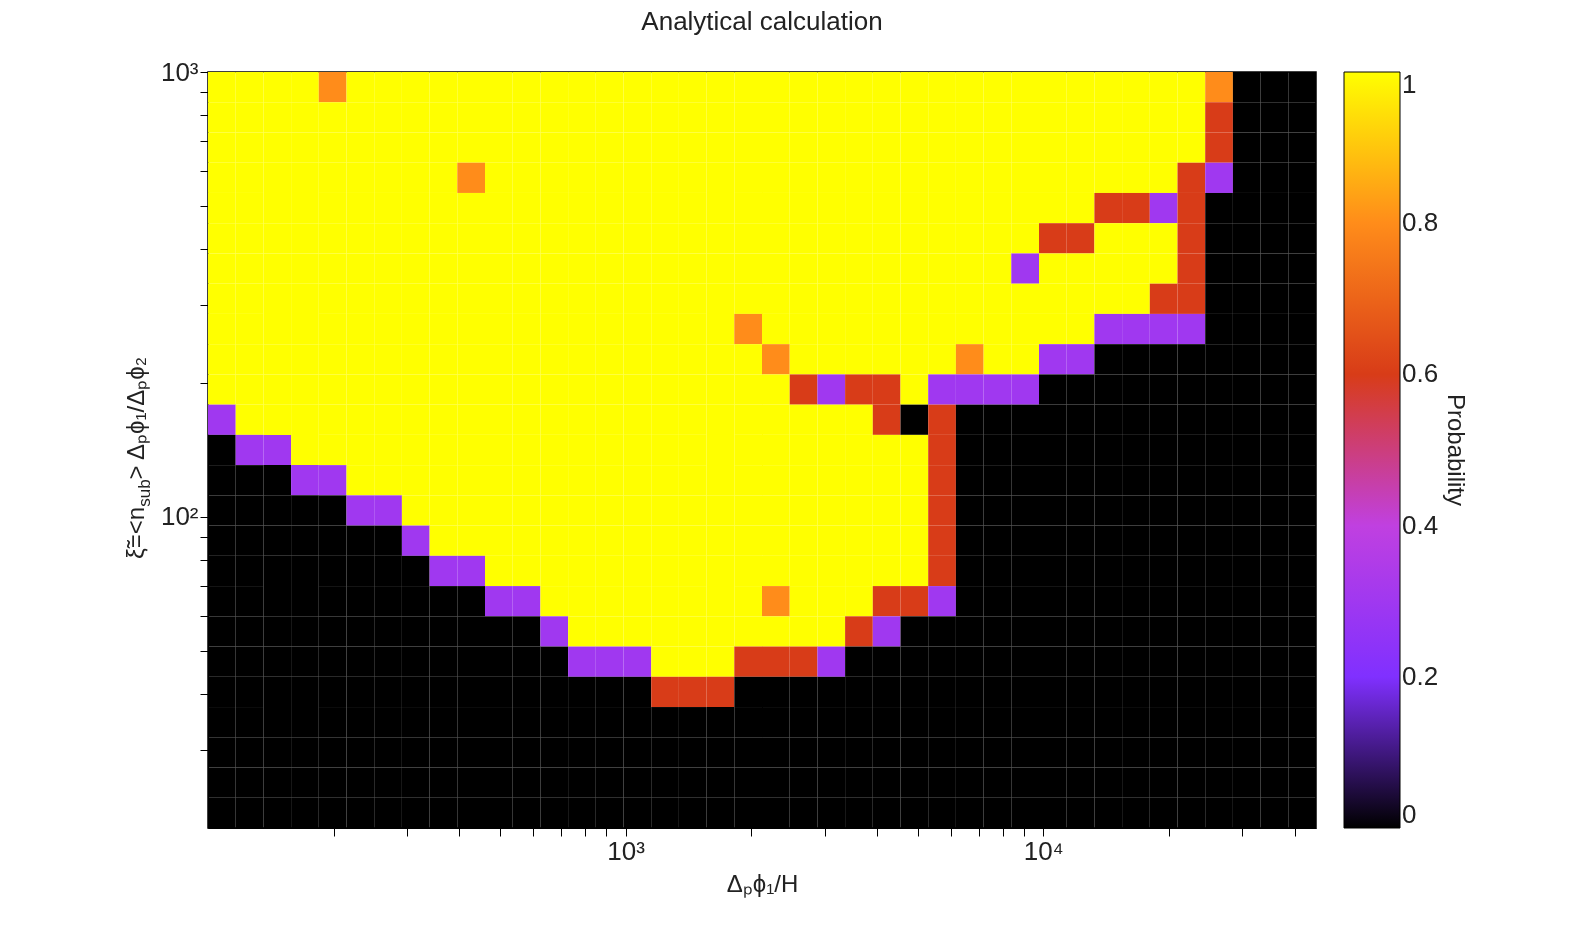 This screenshot has height=938, width=1570. I want to click on color-bar-label: 0.6, so click(1420, 373).